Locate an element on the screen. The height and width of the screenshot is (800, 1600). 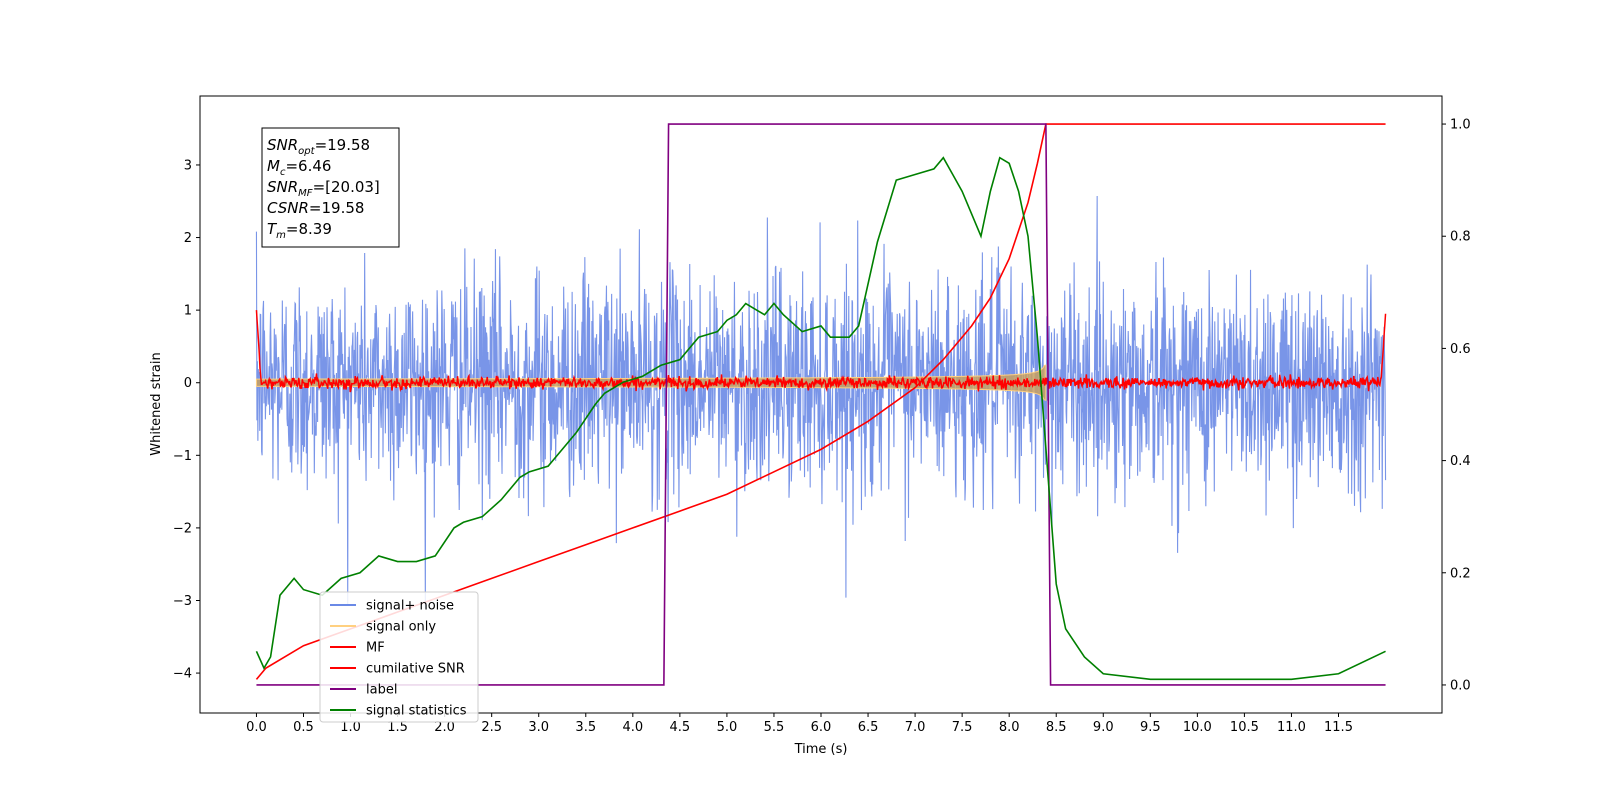
y-axis-right: 0.0 0.2 0.4 0.6 0.8 1.0 is located at coordinates (1456, 405).